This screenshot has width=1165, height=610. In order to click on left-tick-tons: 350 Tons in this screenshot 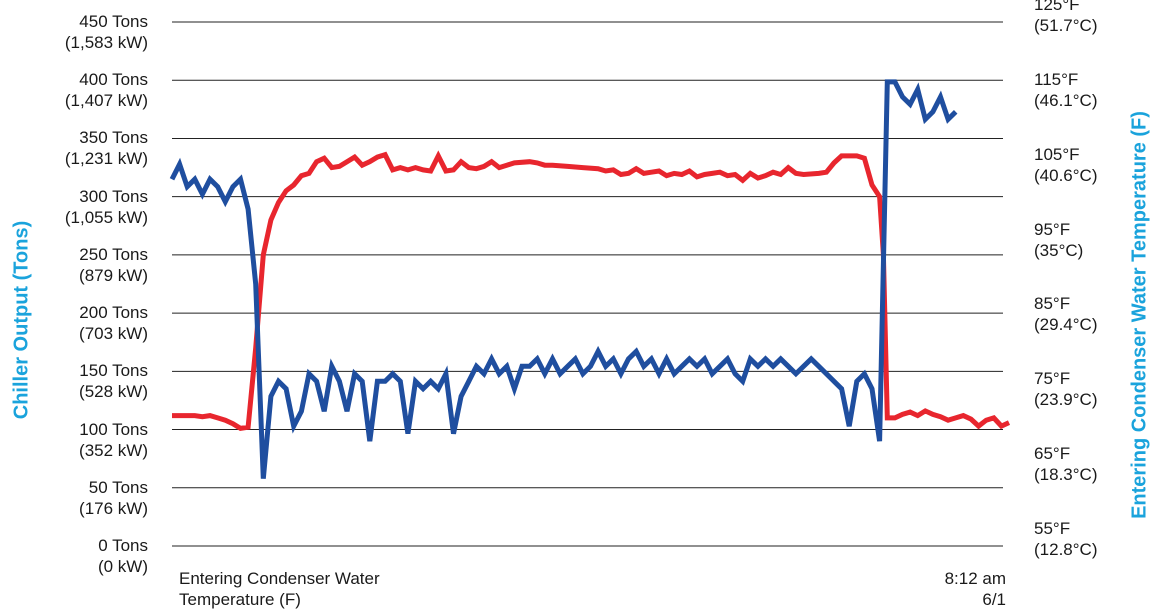, I will do `click(113, 138)`.